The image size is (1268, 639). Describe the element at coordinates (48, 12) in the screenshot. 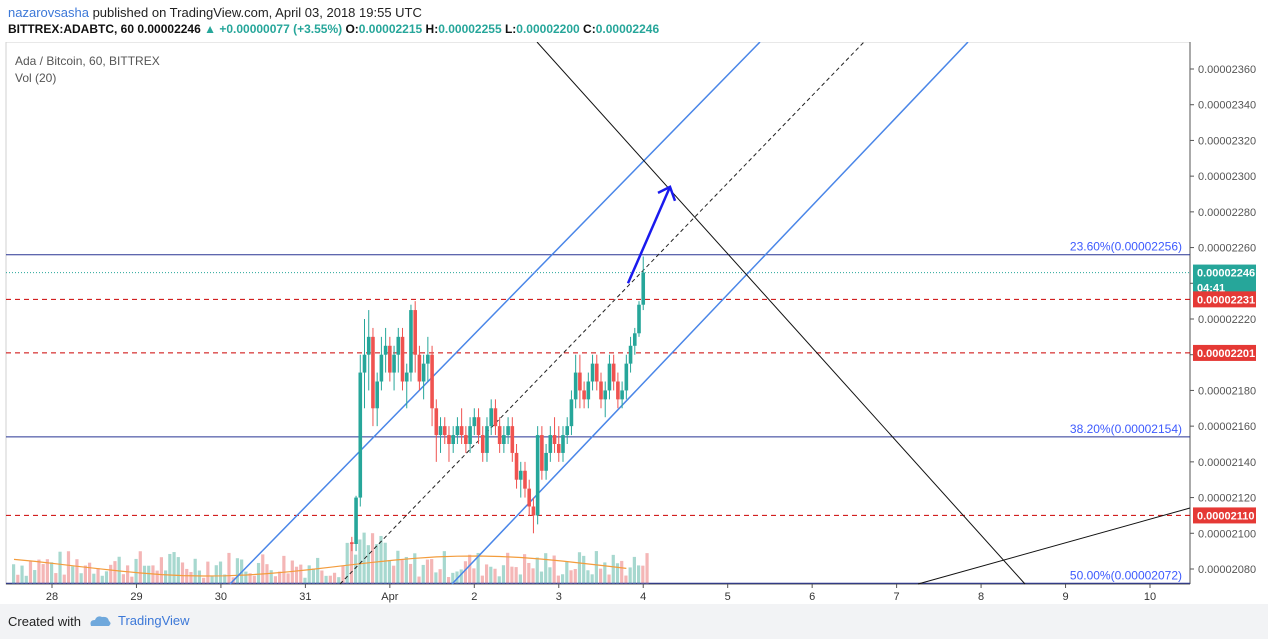

I see `author-link: nazarovsasha` at that location.